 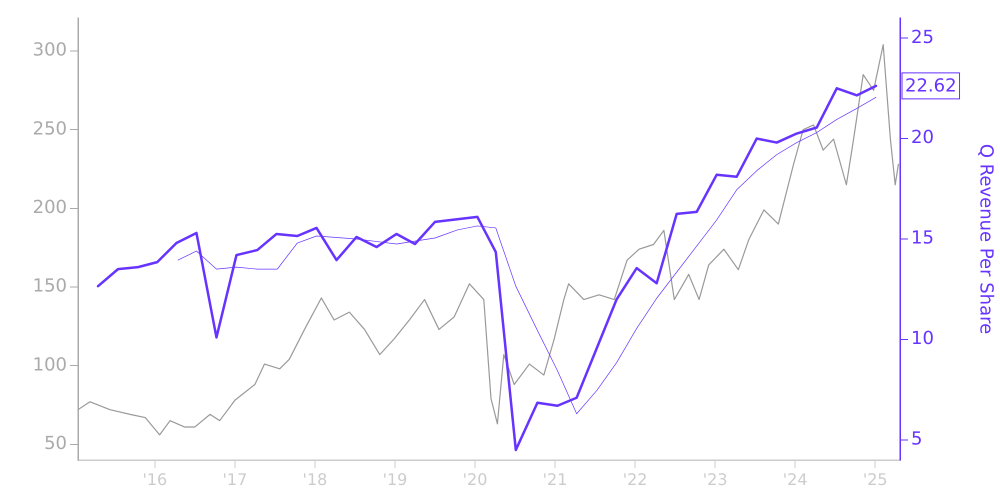 What do you see at coordinates (922, 37) in the screenshot?
I see `y2-tick-label: 25` at bounding box center [922, 37].